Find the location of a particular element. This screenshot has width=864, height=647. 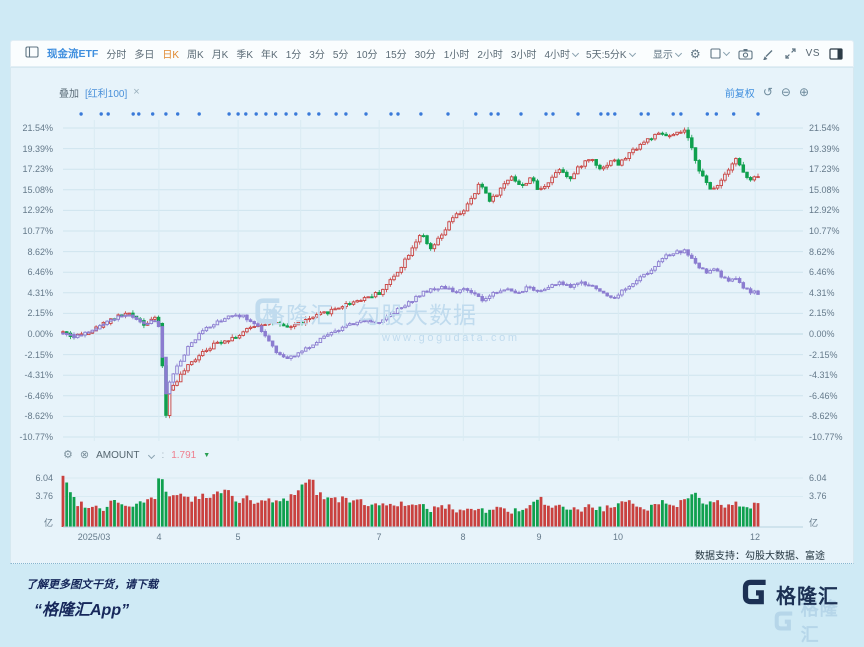

x-axis-label: 7 is located at coordinates (379, 537).